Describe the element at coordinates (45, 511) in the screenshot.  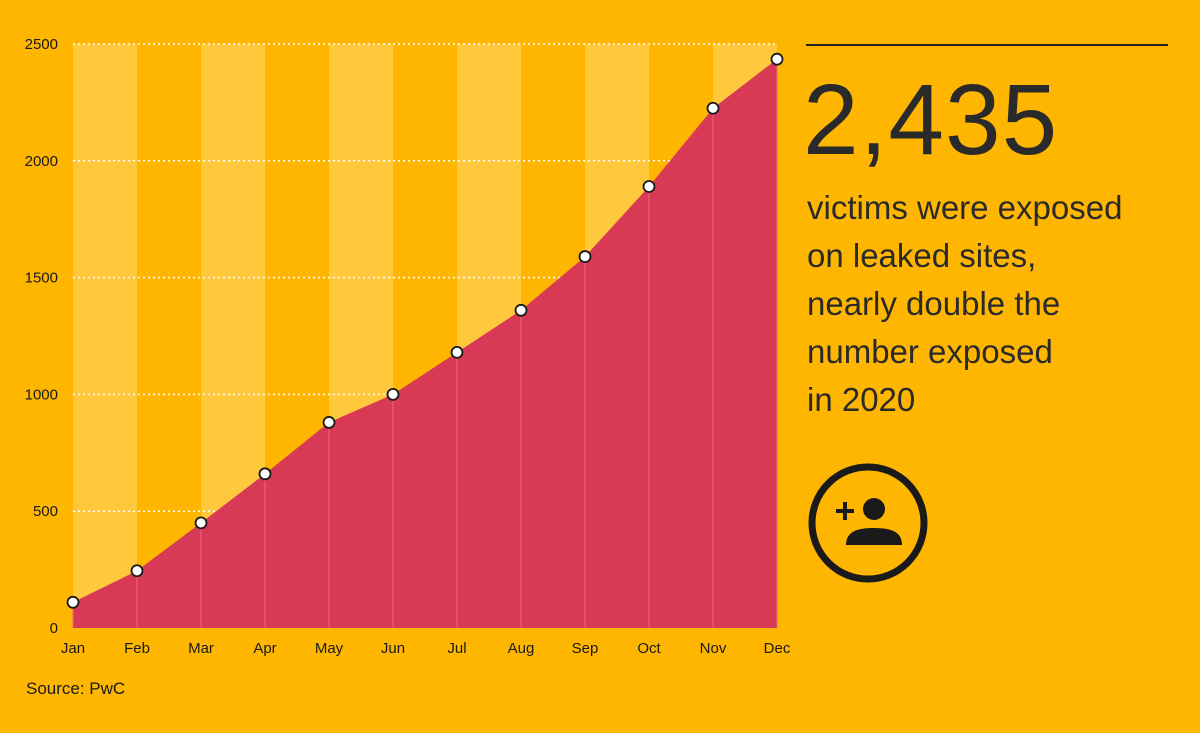
I see `y-tick-label: 500` at that location.